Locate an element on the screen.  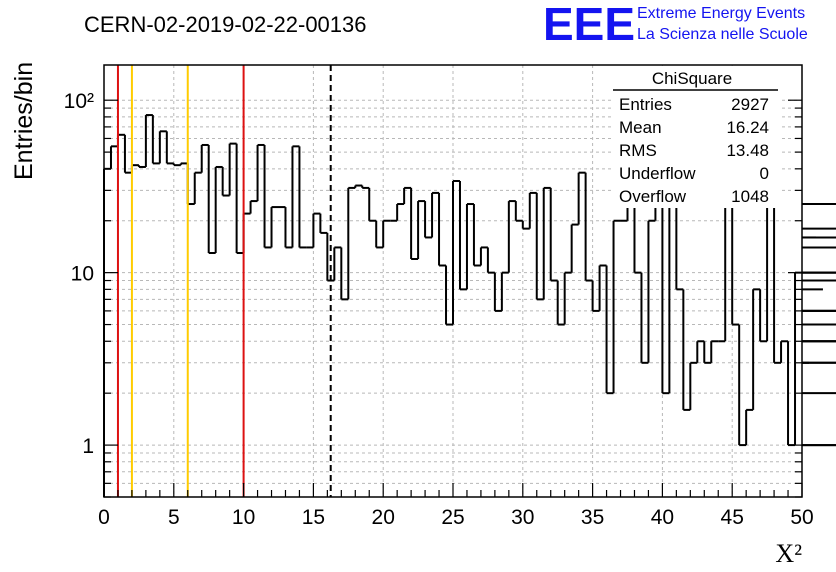
stats-row-label: Overflow is located at coordinates (653, 196).